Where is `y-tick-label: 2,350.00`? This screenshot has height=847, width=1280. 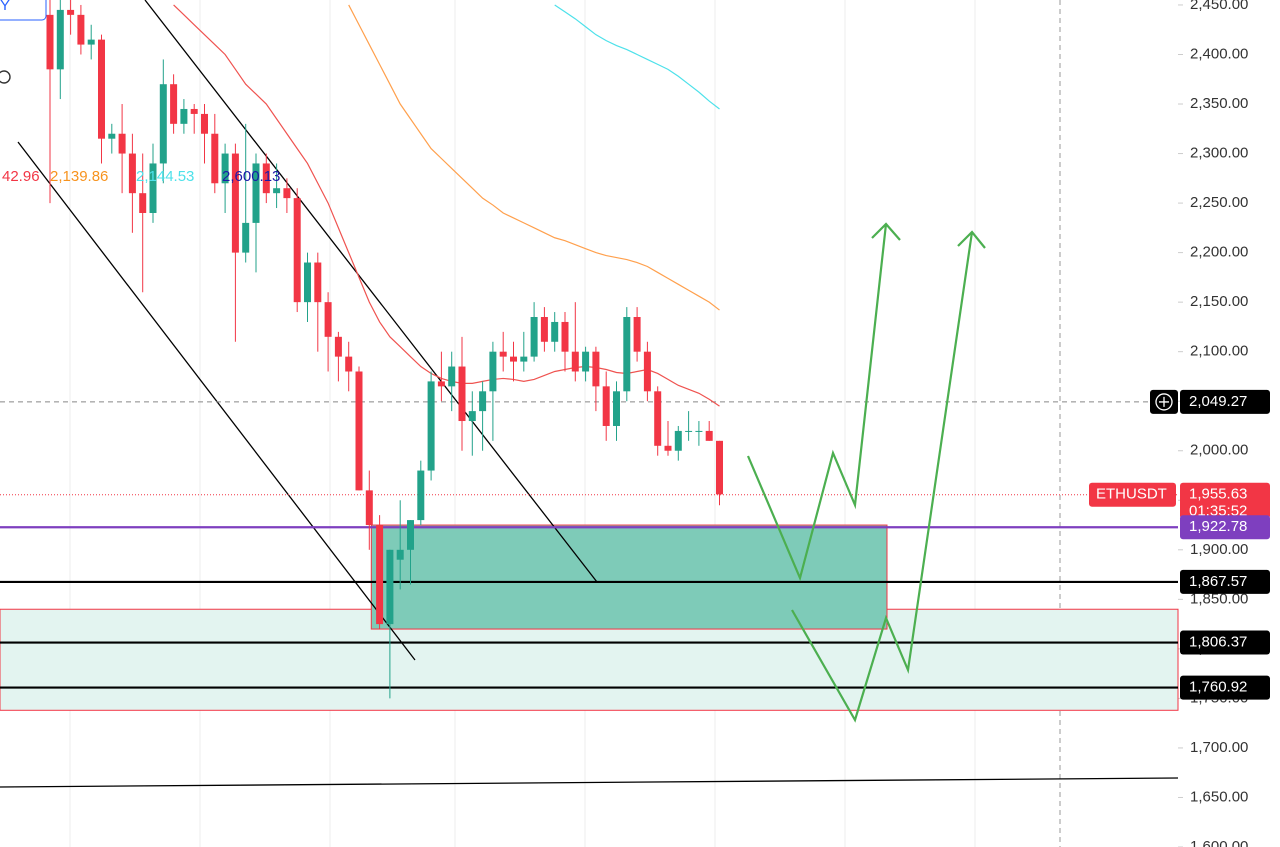
y-tick-label: 2,350.00 is located at coordinates (1219, 103).